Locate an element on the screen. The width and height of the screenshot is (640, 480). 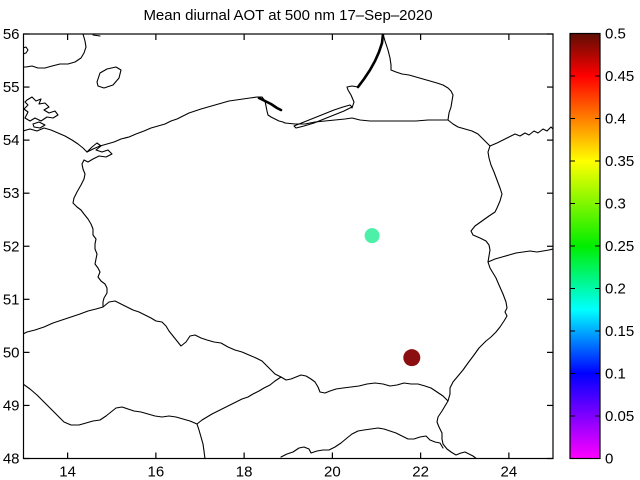
poland-kaliningrad-border is located at coordinates (366, 121).